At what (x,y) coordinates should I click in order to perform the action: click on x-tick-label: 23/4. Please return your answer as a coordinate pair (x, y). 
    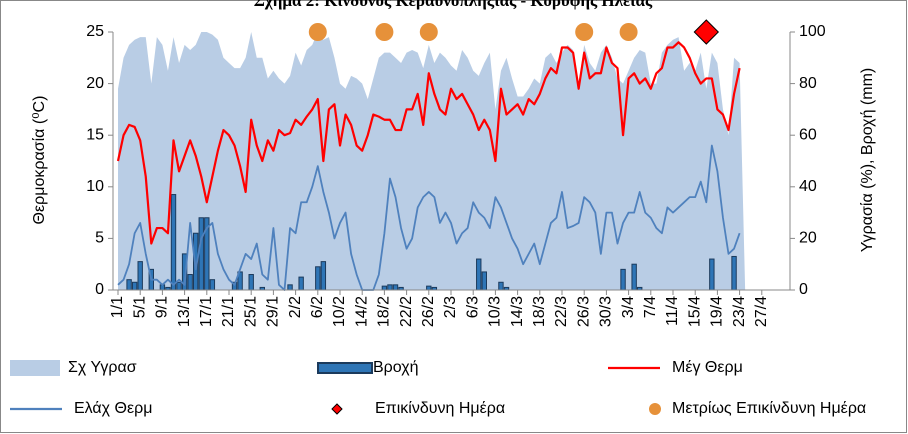
    Looking at the image, I should click on (739, 311).